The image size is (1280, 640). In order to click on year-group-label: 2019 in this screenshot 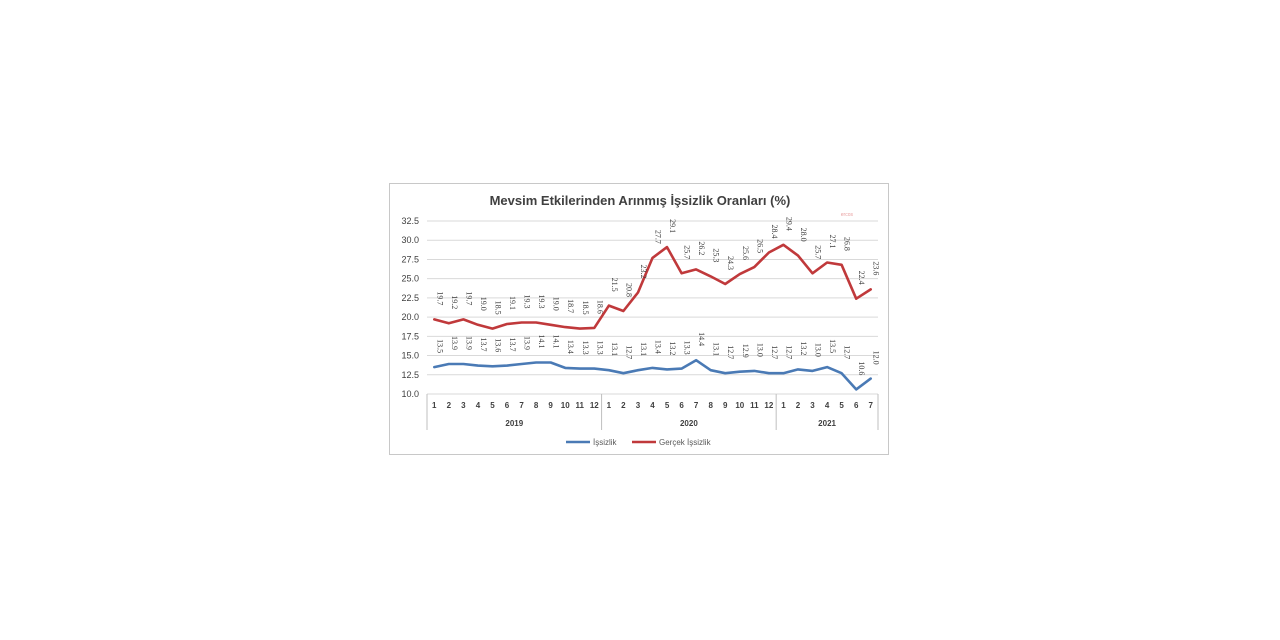, I will do `click(514, 423)`.